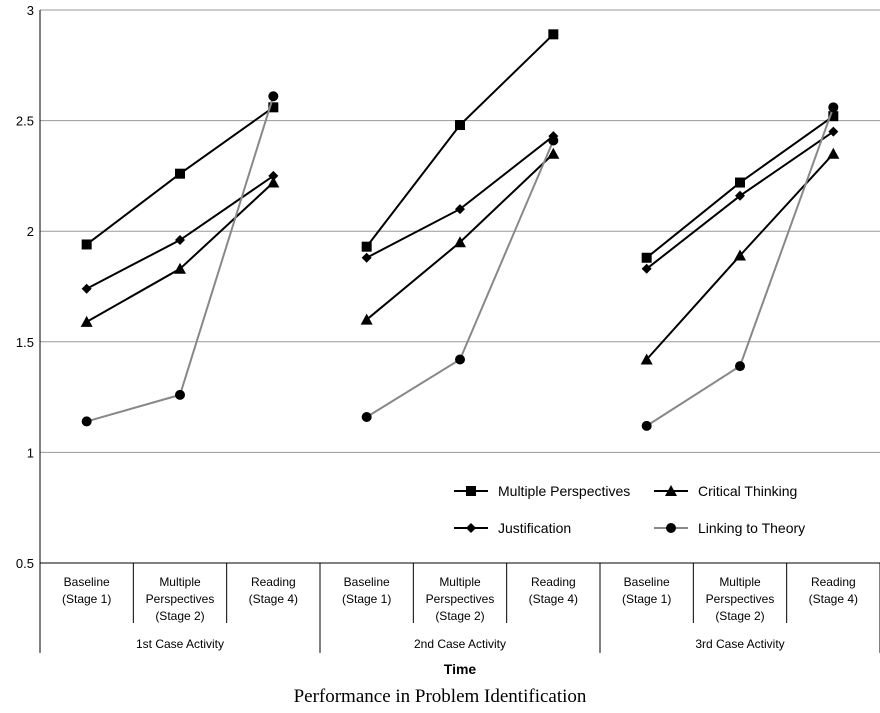  I want to click on legend-label: Linking to Theory, so click(751, 528).